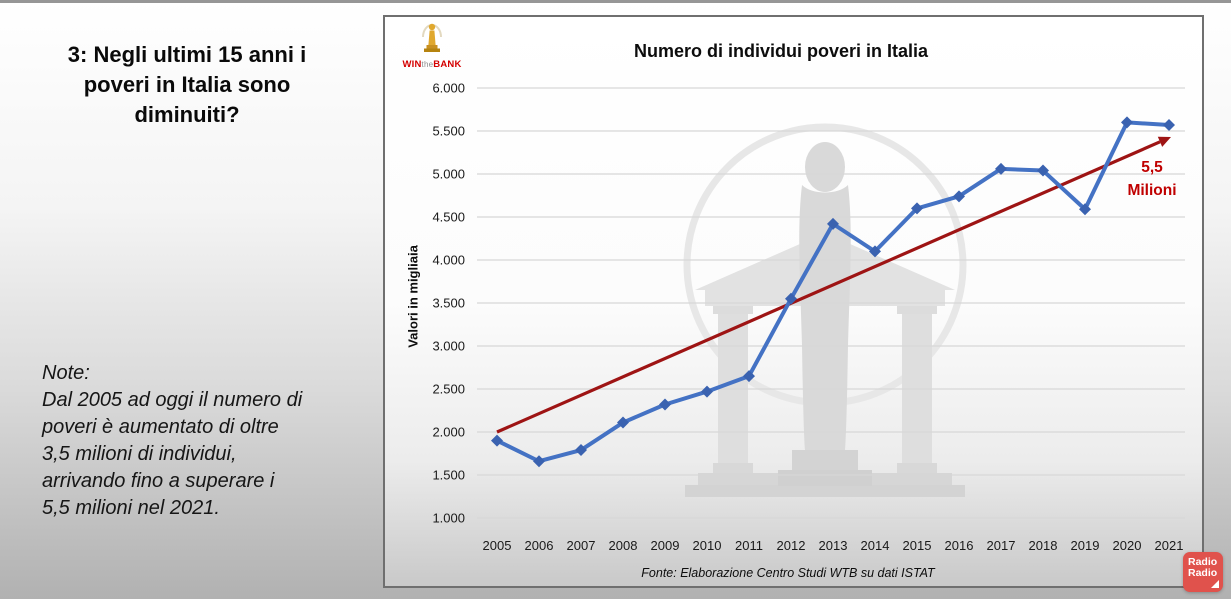 The height and width of the screenshot is (599, 1231). What do you see at coordinates (749, 545) in the screenshot?
I see `x-tick-label: 2011` at bounding box center [749, 545].